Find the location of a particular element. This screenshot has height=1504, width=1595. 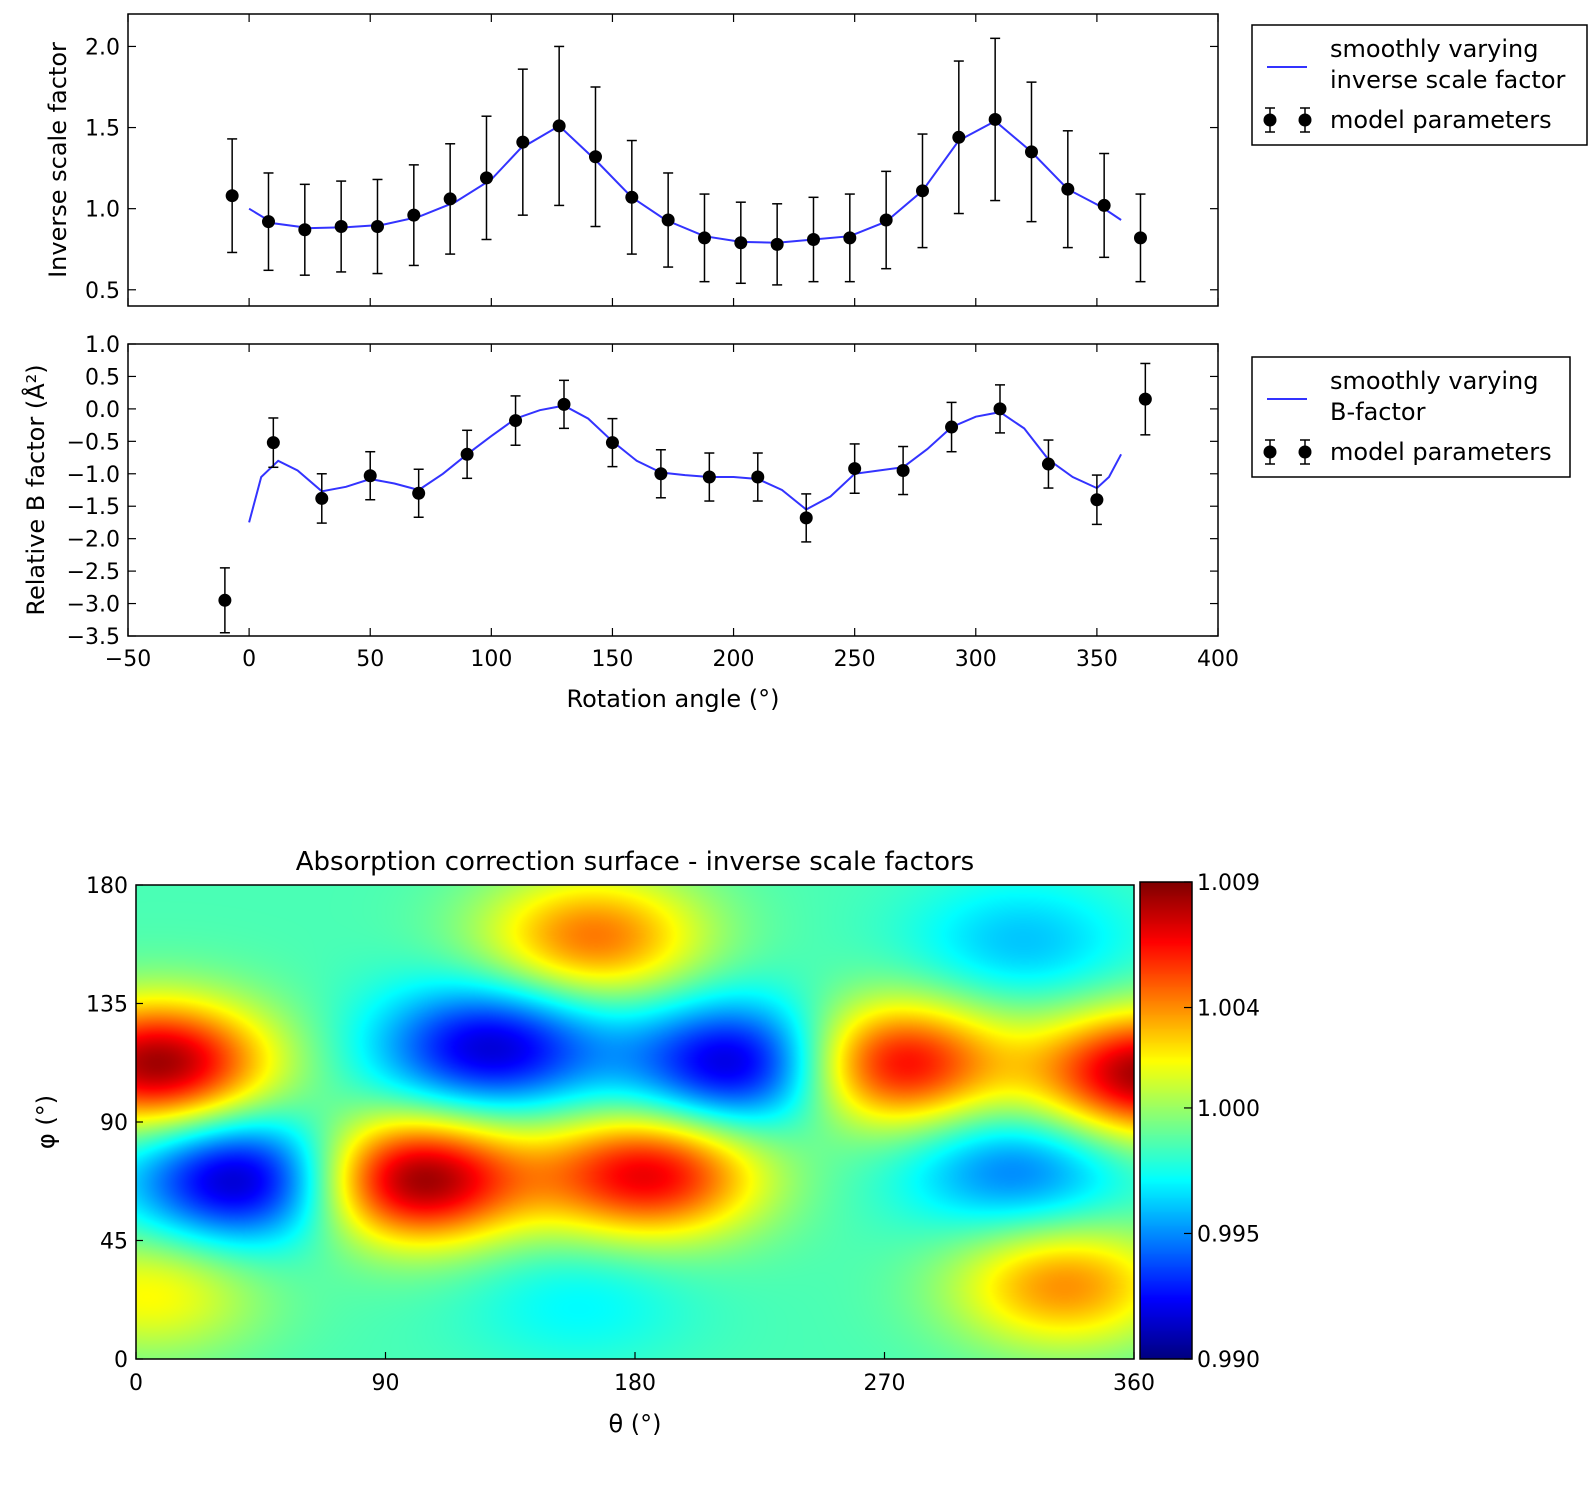

p2-ytick-label: −3.5 is located at coordinates (93, 637).